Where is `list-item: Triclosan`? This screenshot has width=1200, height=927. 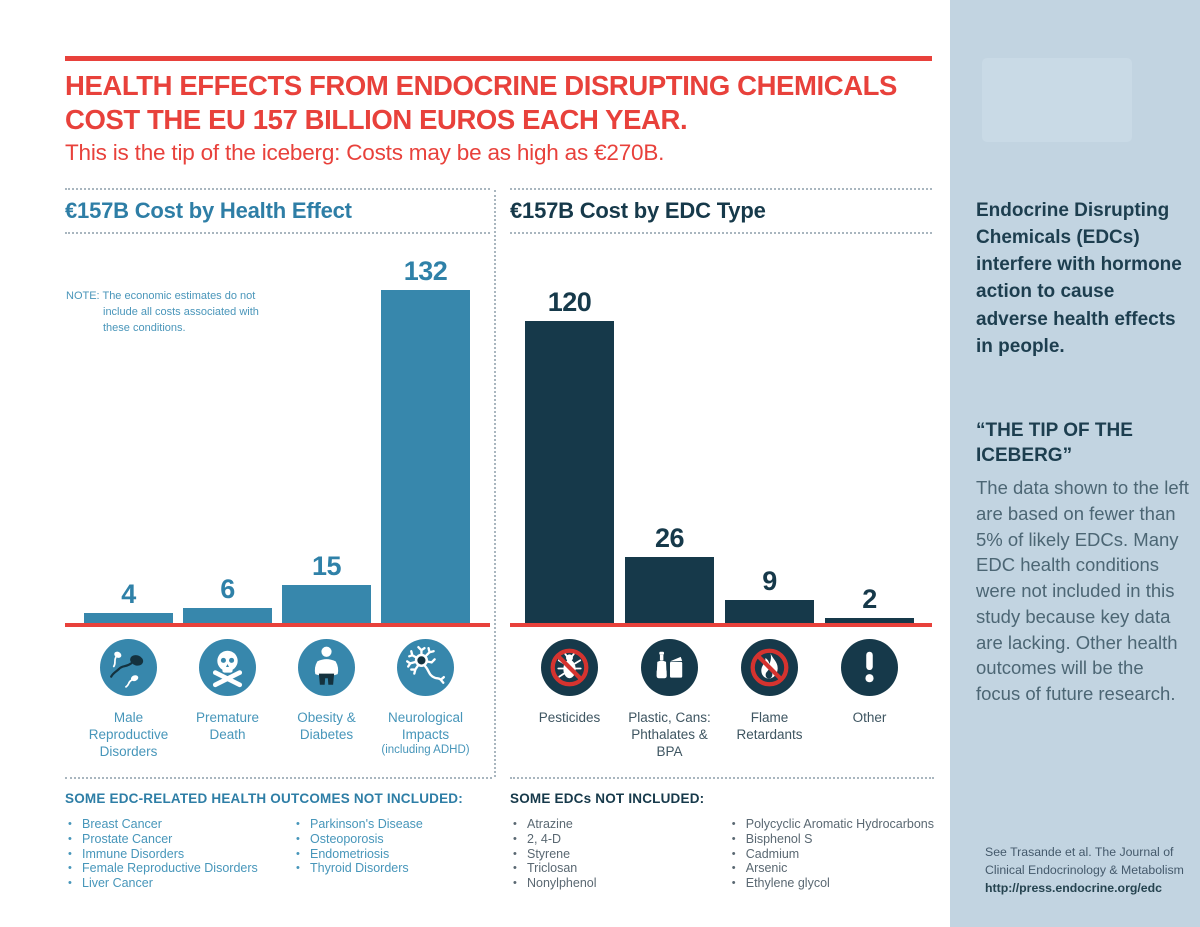
list-item: Triclosan is located at coordinates (619, 868).